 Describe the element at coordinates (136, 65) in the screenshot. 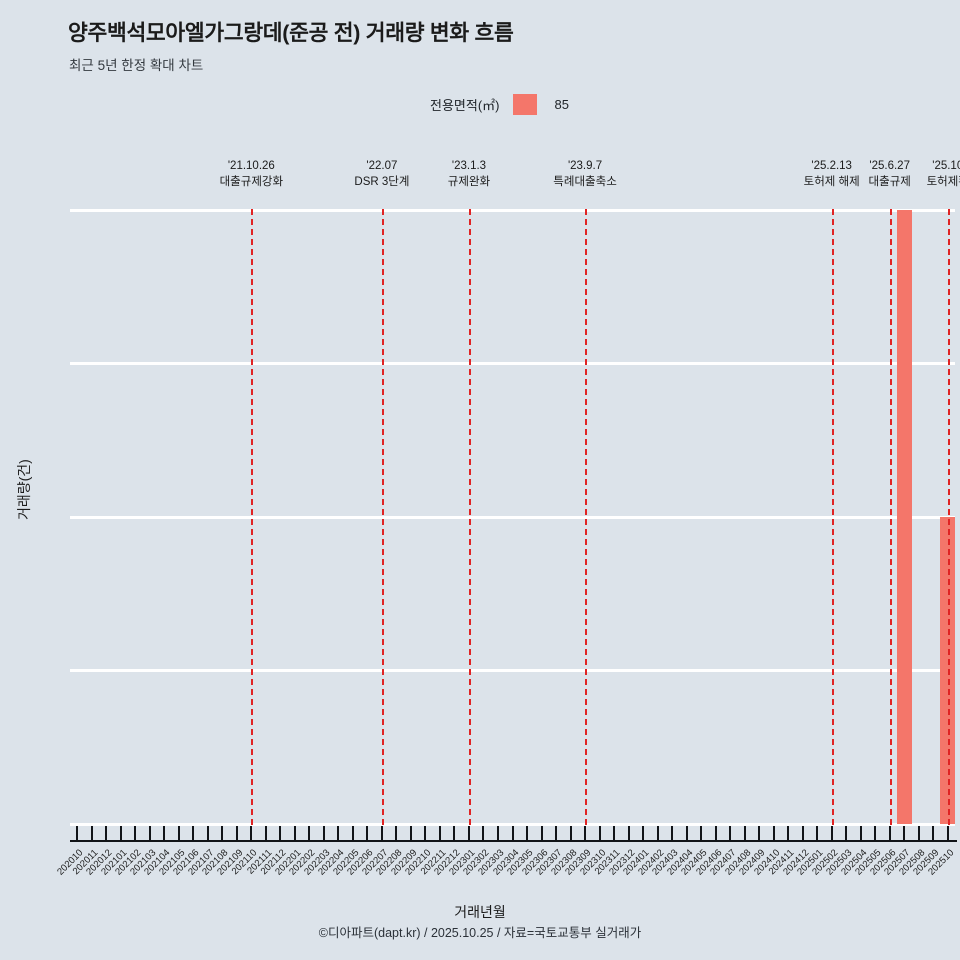

I see `chart-subtitle: 최근 5년 한정 확대 차트` at that location.